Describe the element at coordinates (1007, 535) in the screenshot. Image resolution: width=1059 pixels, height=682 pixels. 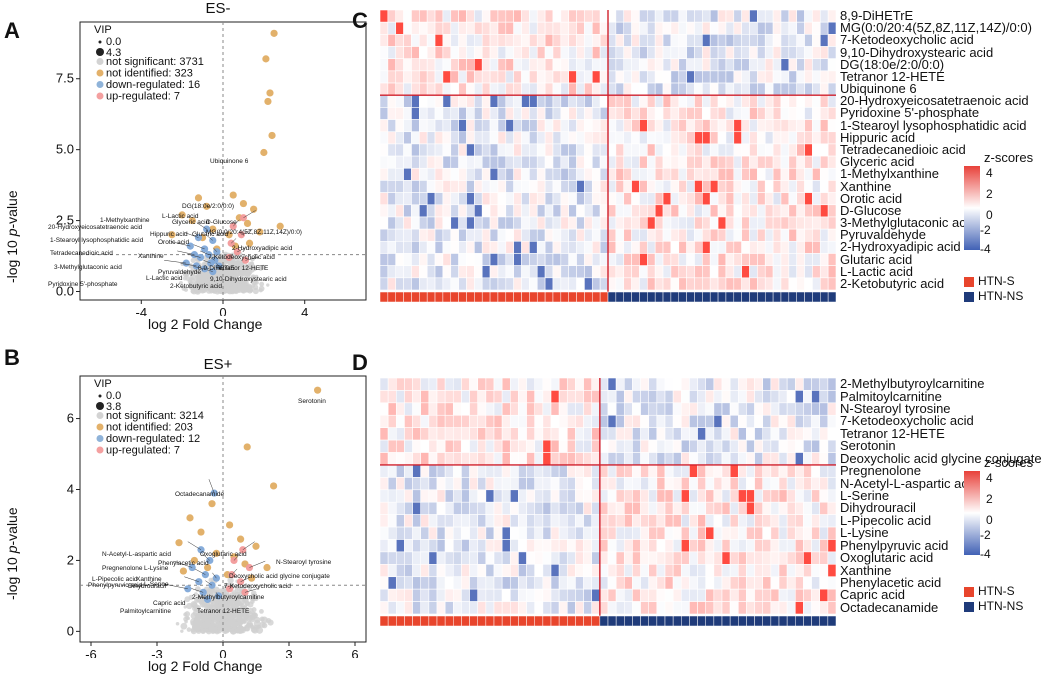
I see `heatmap-d-legend: z-scores 4 2 0 -2 -4 HTN-S HTN-NS` at that location.